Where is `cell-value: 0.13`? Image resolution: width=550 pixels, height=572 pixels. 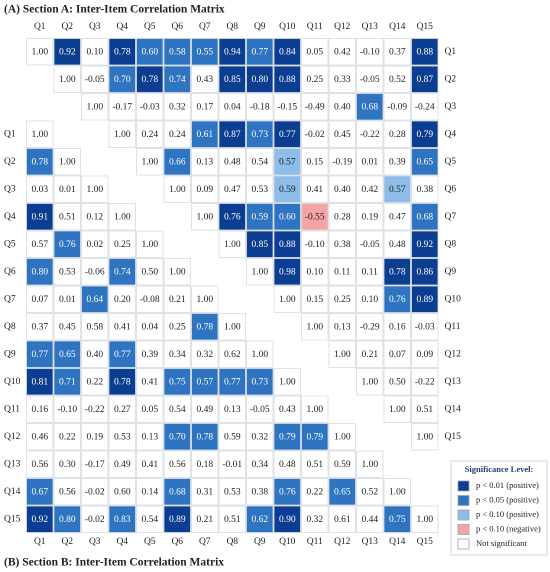 cell-value: 0.13 is located at coordinates (342, 327).